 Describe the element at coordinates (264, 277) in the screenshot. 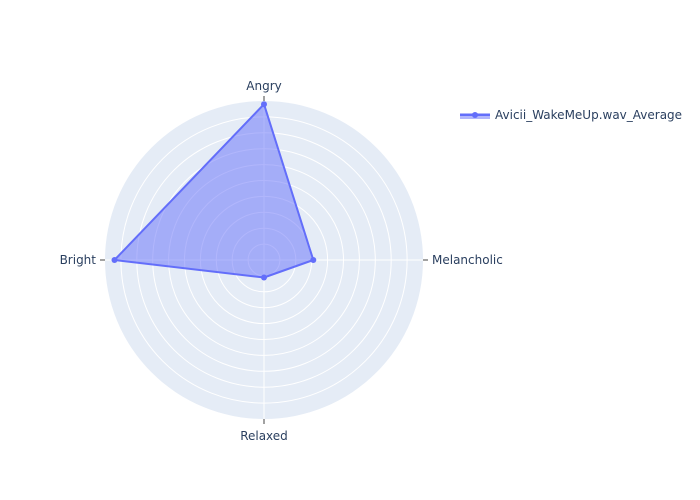

I see `data-point-relaxed` at that location.